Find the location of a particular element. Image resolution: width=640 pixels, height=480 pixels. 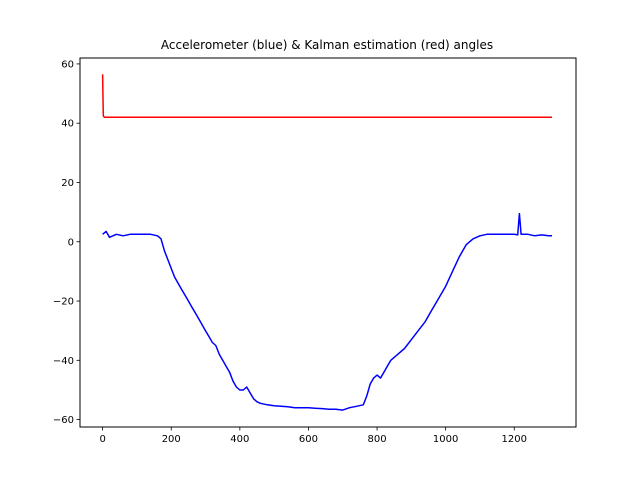

x-tick-label: 400 is located at coordinates (239, 439).